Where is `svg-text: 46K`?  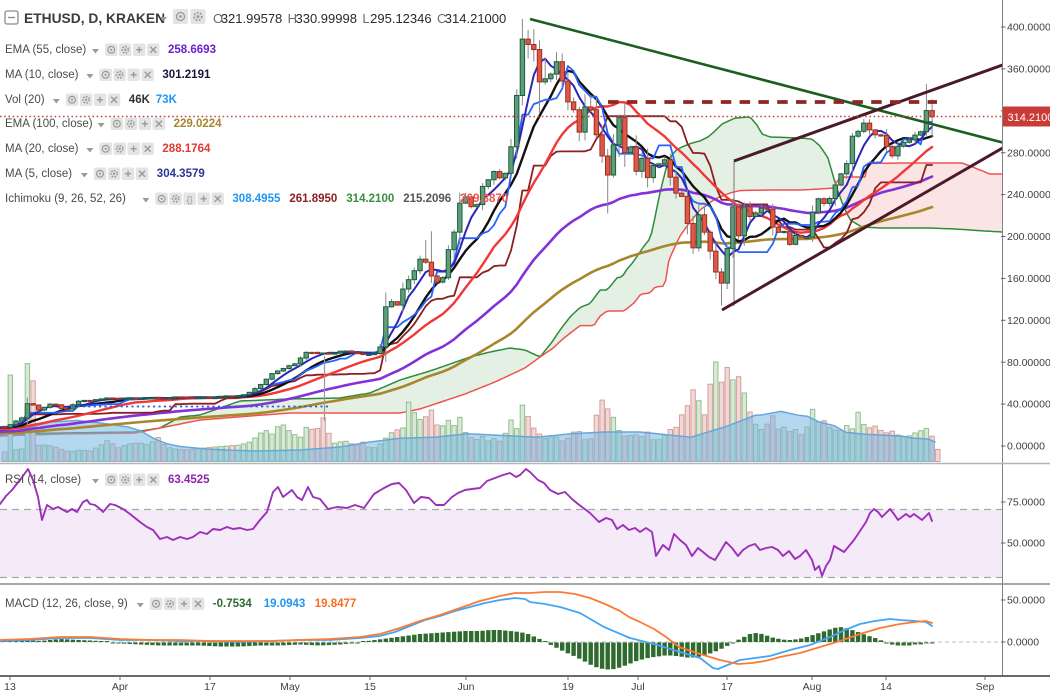
svg-text: 46K is located at coordinates (140, 100).